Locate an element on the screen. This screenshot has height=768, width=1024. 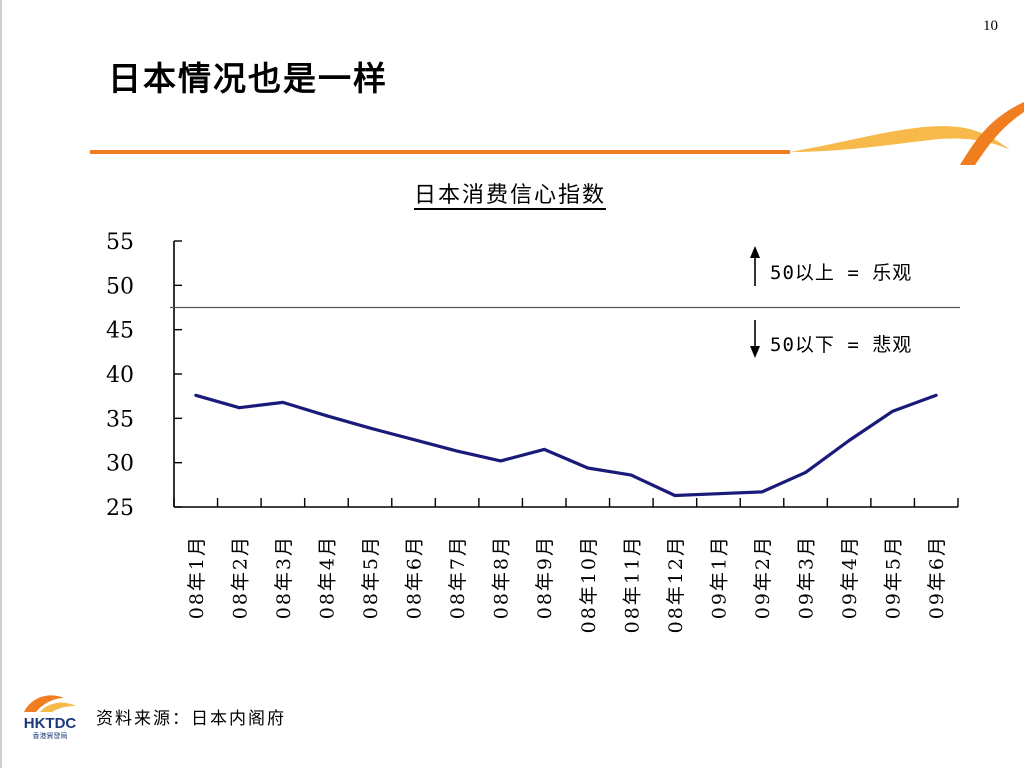
x-tick-label: 08年3月 is located at coordinates (284, 577).